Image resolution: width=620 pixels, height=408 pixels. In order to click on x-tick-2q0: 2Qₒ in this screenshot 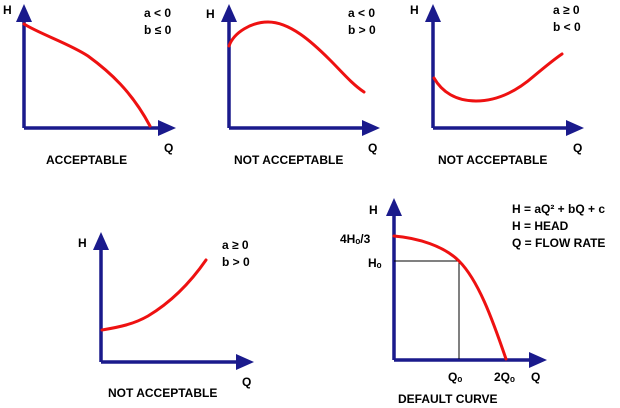, I will do `click(504, 377)`.